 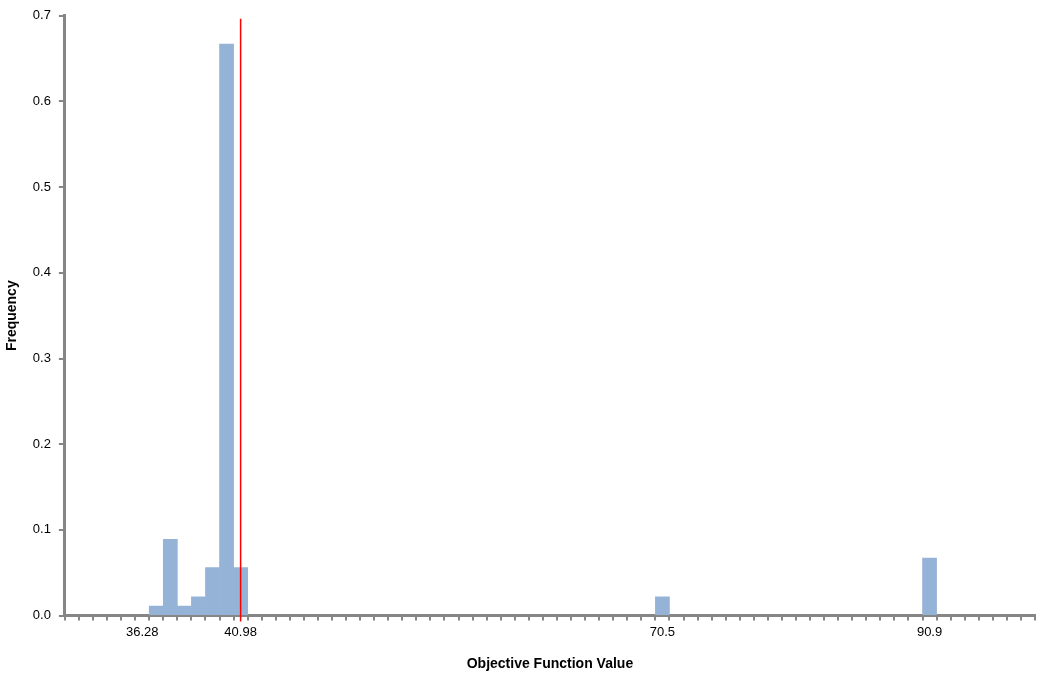 I want to click on y-tick-label: 0.4, so click(x=41, y=272).